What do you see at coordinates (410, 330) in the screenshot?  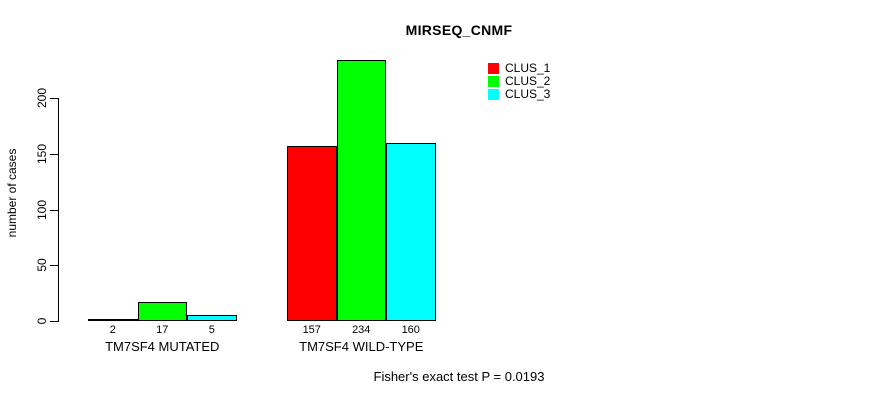 I see `bar-value-label: 160` at bounding box center [410, 330].